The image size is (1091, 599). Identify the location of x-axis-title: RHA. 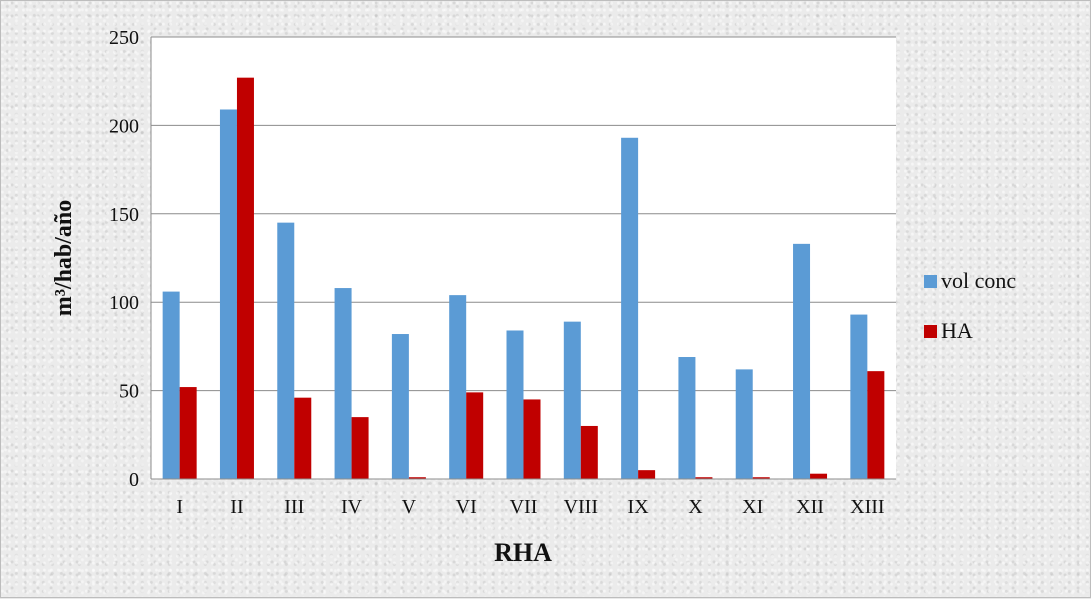
(523, 552).